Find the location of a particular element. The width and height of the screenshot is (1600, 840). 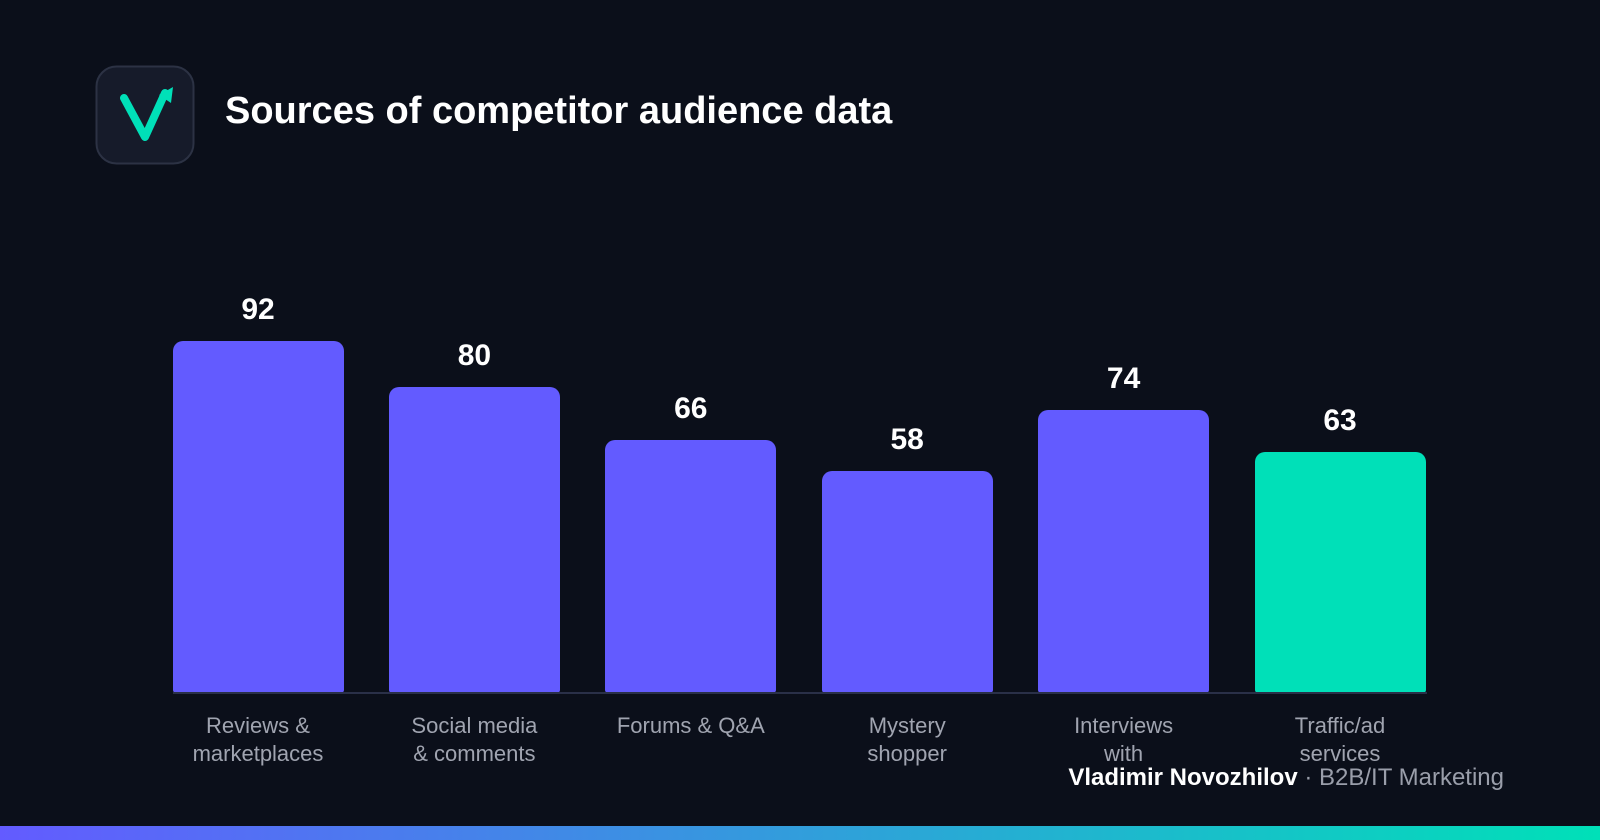

value-label: 66 is located at coordinates (691, 409).